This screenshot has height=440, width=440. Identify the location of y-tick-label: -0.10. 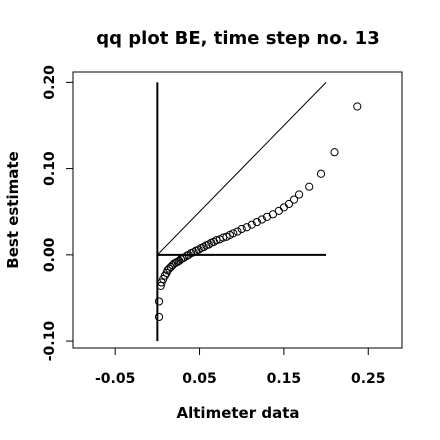
(50, 341).